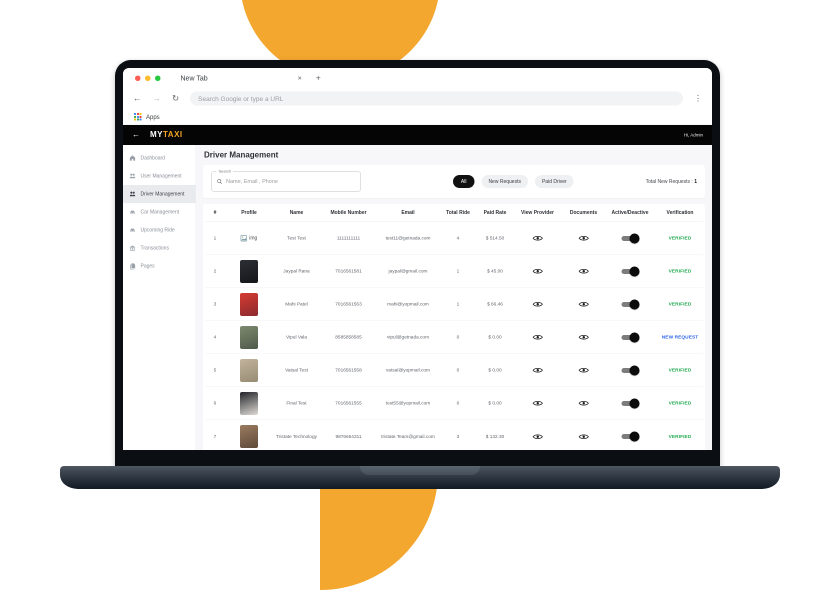 The image size is (834, 590). Describe the element at coordinates (348, 436) in the screenshot. I see `mobile-number: 9876654311` at that location.